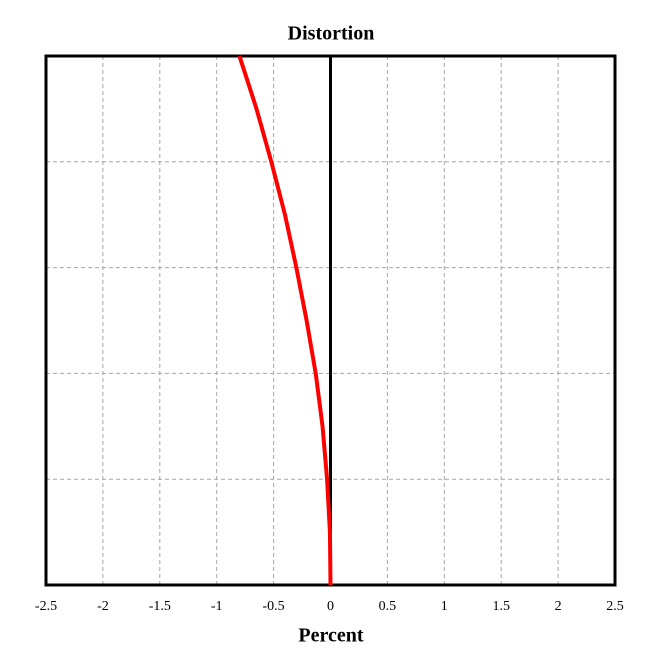 This screenshot has width=652, height=656. Describe the element at coordinates (330, 606) in the screenshot. I see `x-tick-label: 0` at that location.